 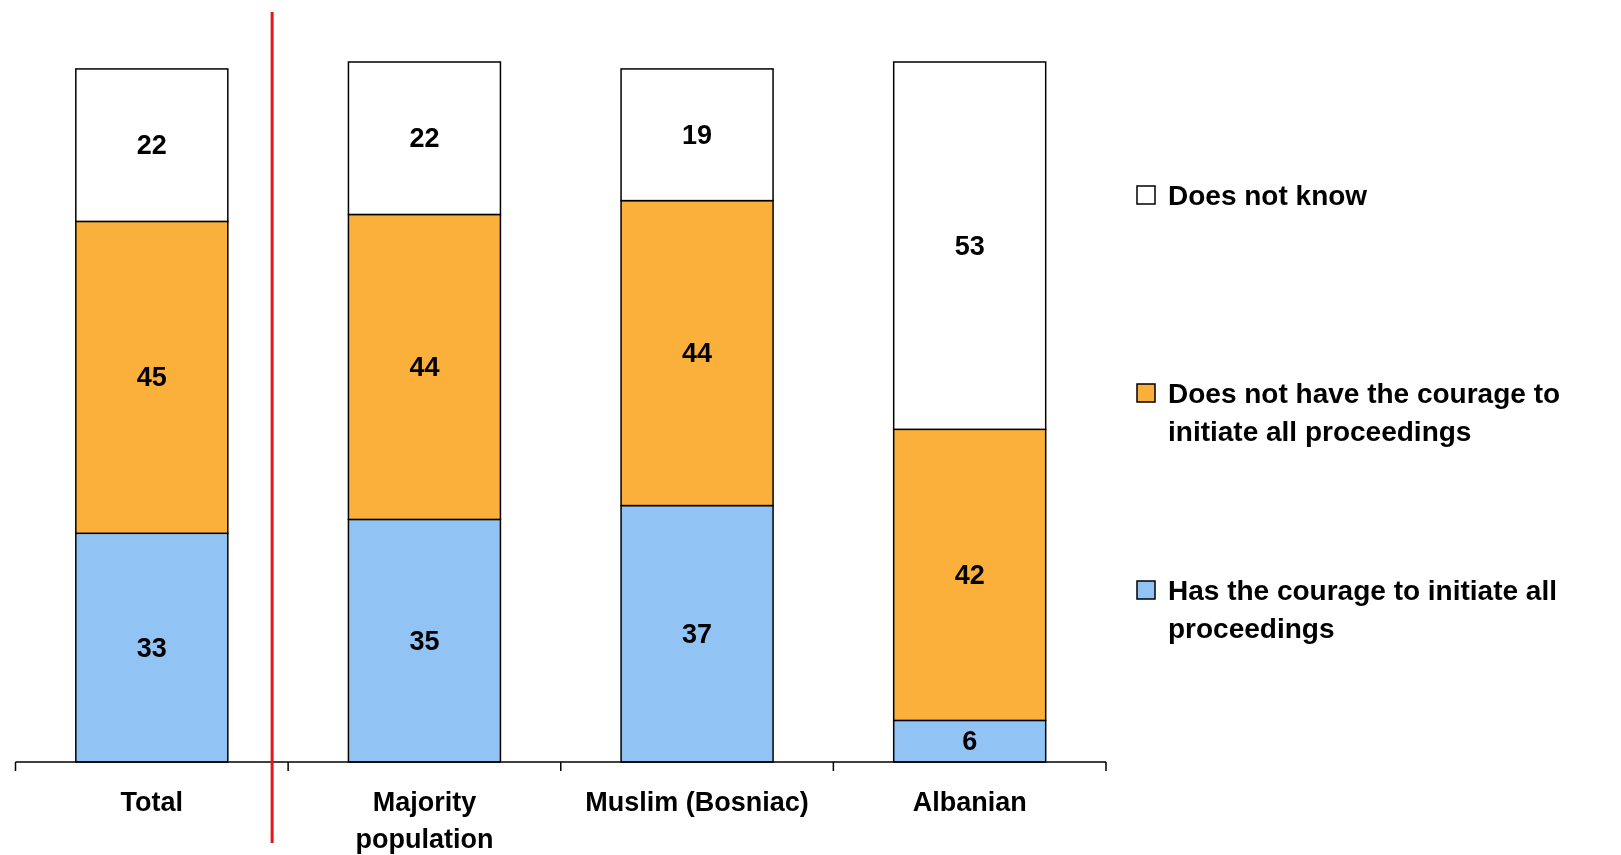 I want to click on data-label: 45, so click(x=151, y=377).